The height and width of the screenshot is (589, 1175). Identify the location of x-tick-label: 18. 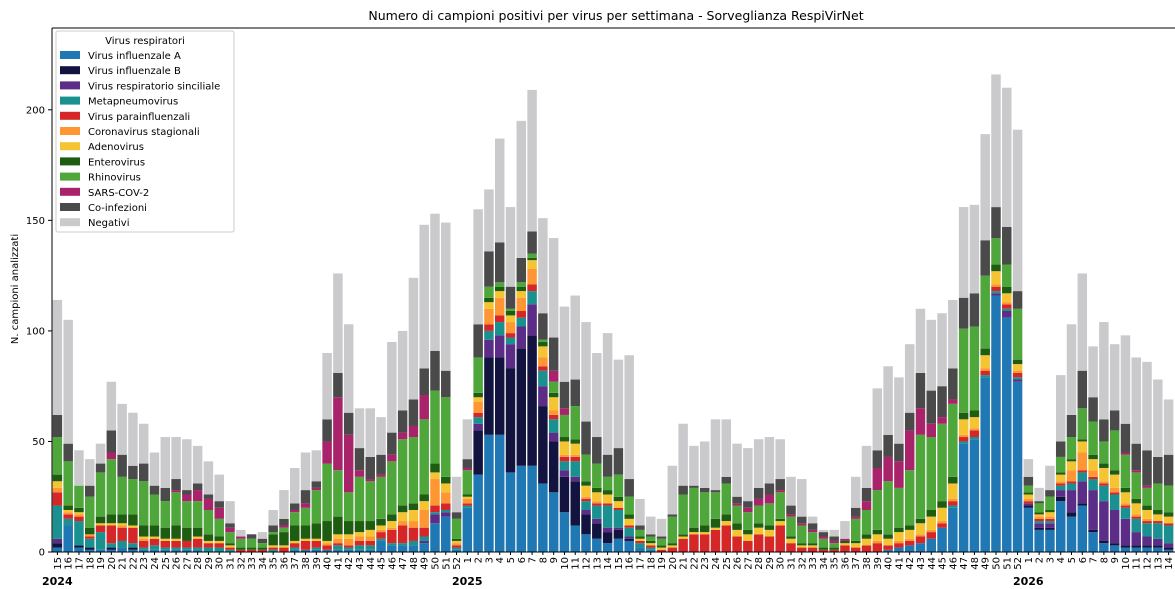
(90, 563).